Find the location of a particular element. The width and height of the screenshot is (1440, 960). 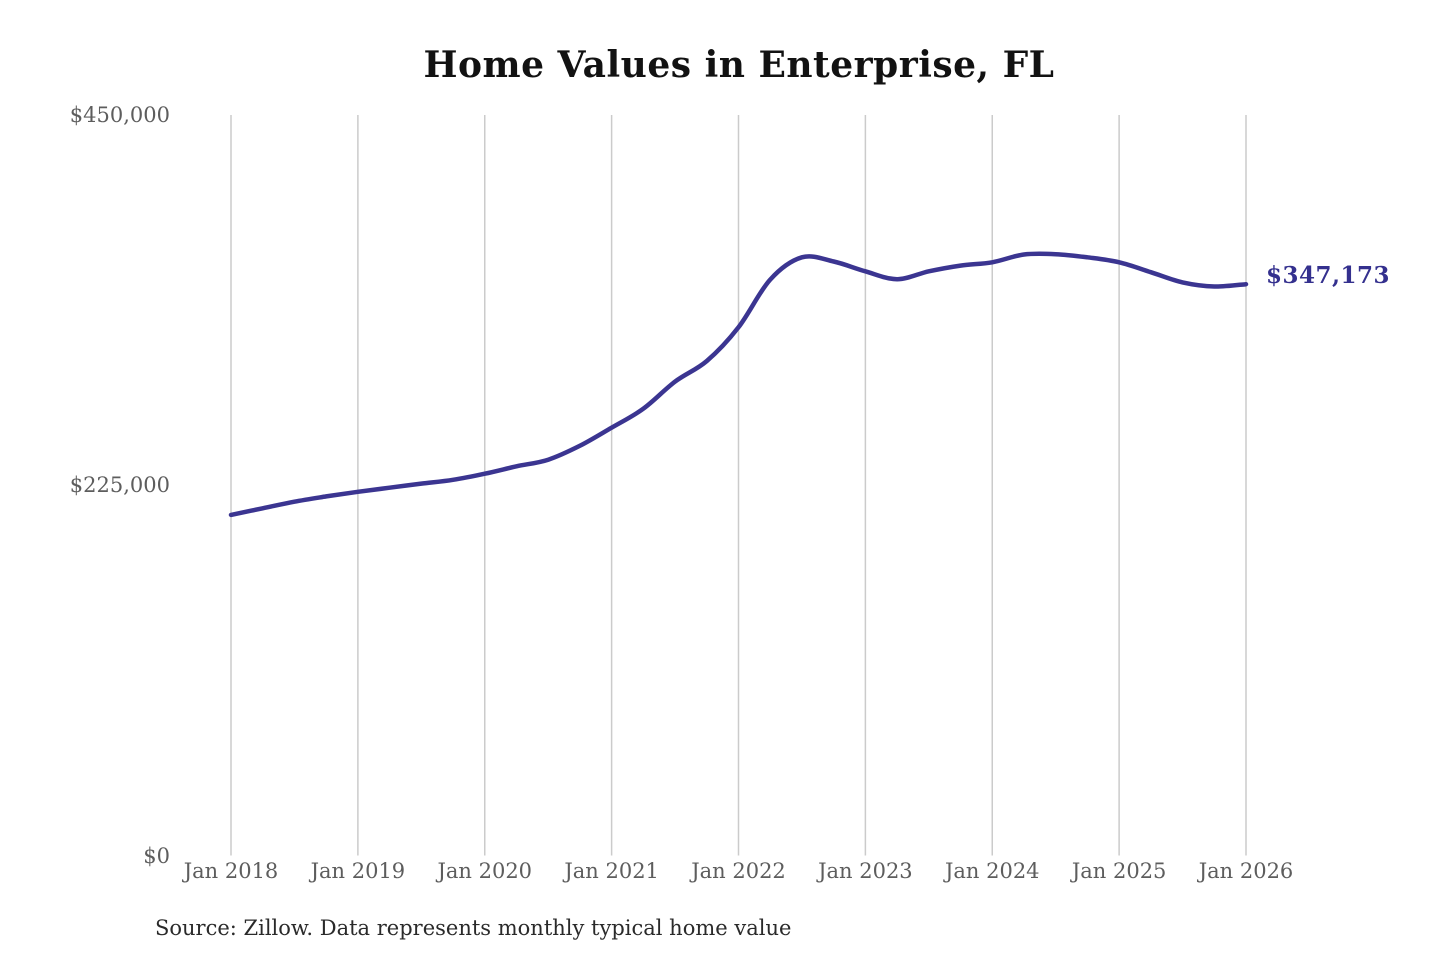

y-tick-label: $0 is located at coordinates (156, 855).